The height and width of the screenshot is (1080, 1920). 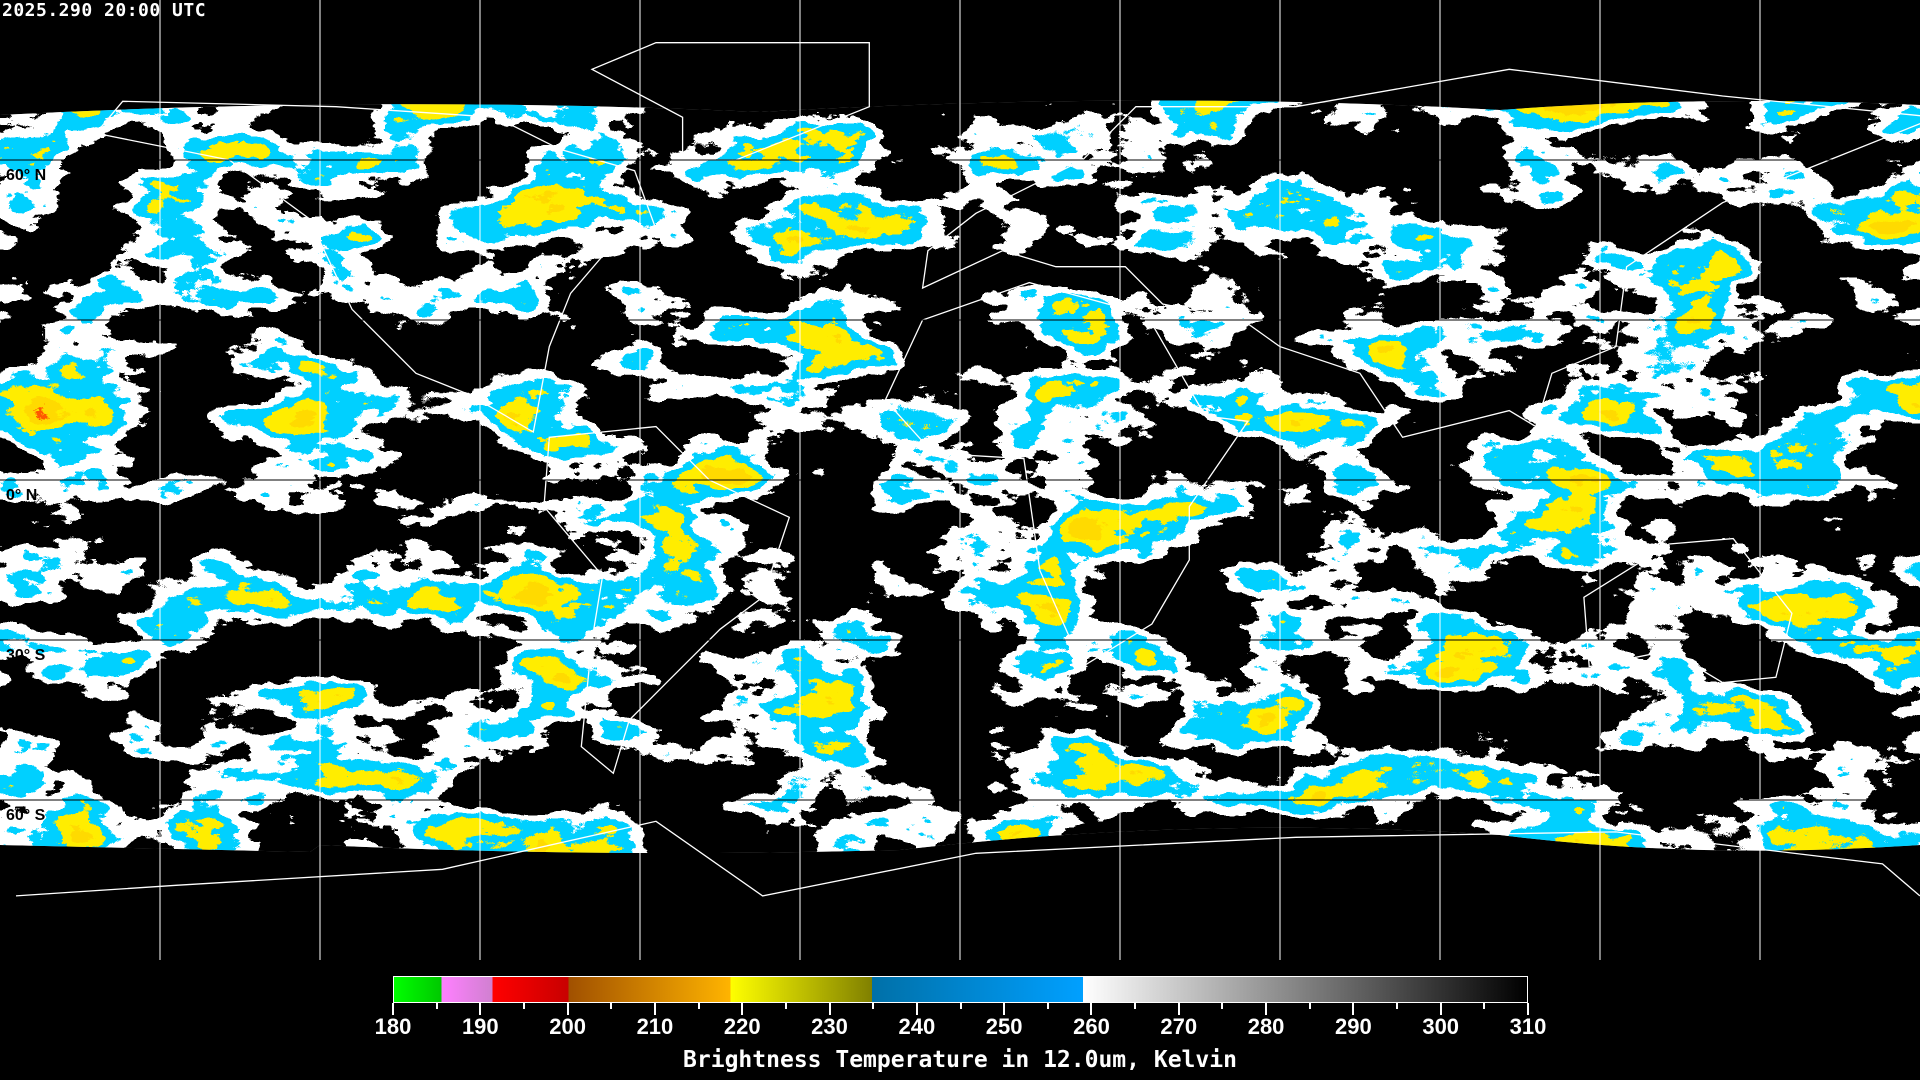 What do you see at coordinates (960, 989) in the screenshot?
I see `colorbar` at bounding box center [960, 989].